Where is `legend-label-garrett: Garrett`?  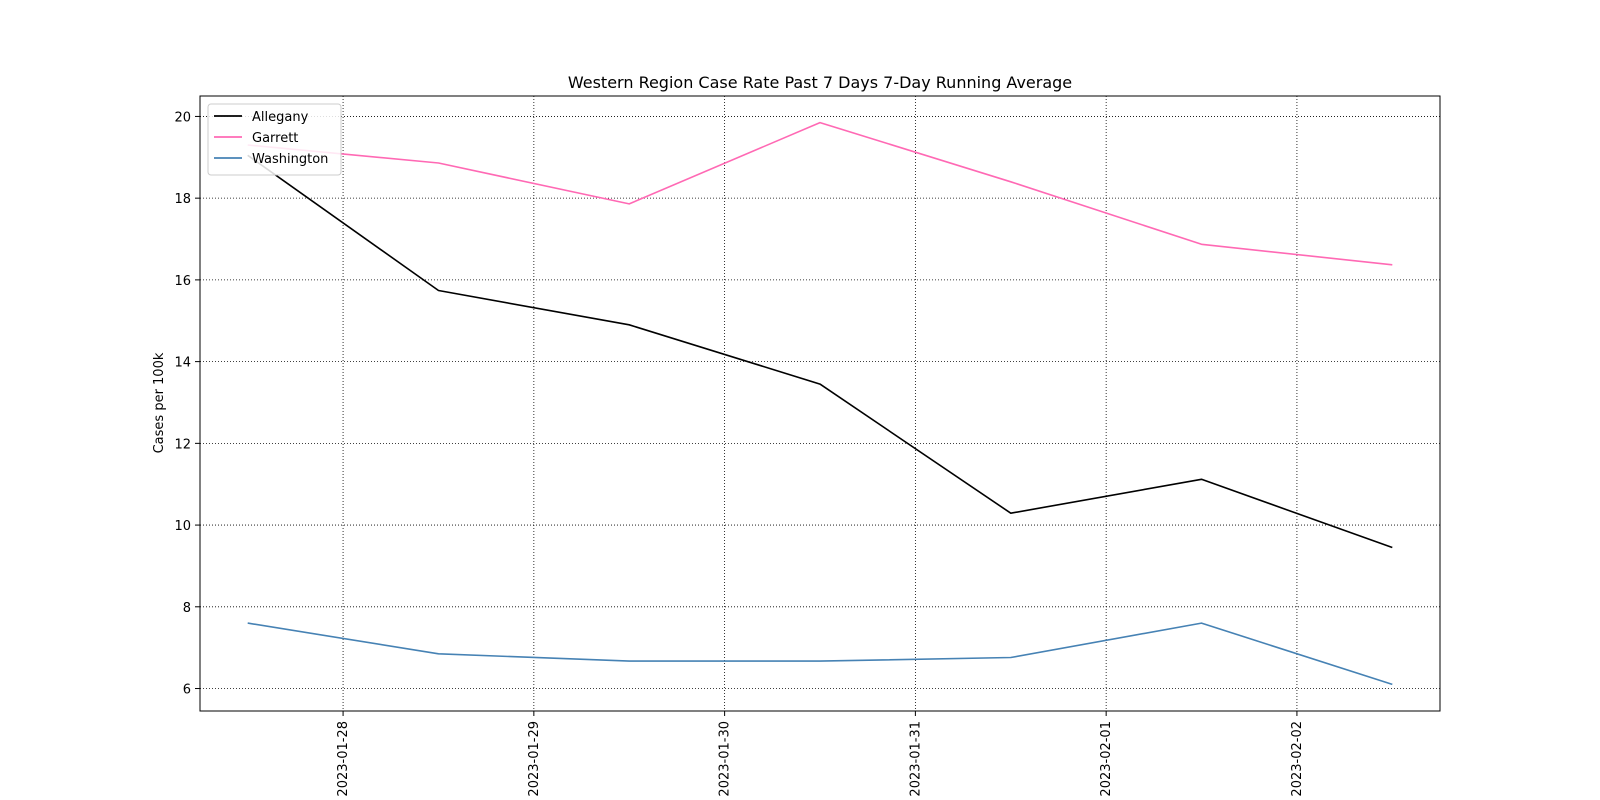 legend-label-garrett: Garrett is located at coordinates (275, 138).